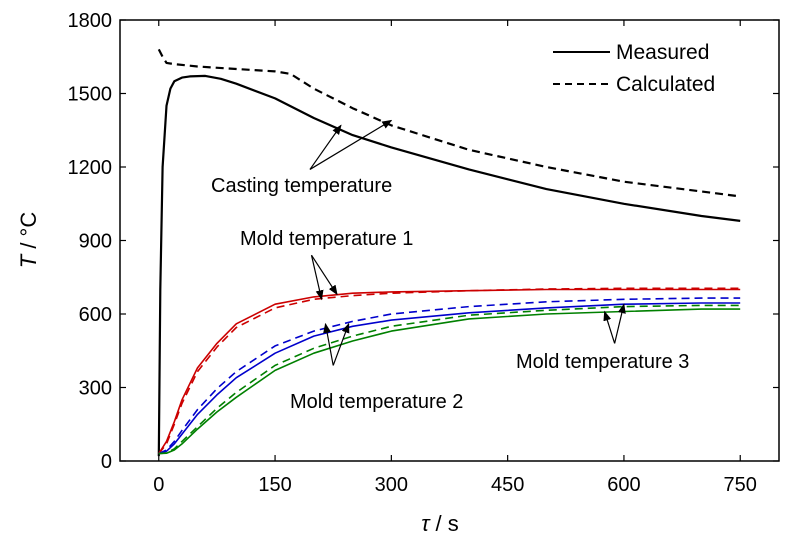 This screenshot has width=790, height=543. Describe the element at coordinates (740, 485) in the screenshot. I see `x-tick-label-750: 750` at that location.